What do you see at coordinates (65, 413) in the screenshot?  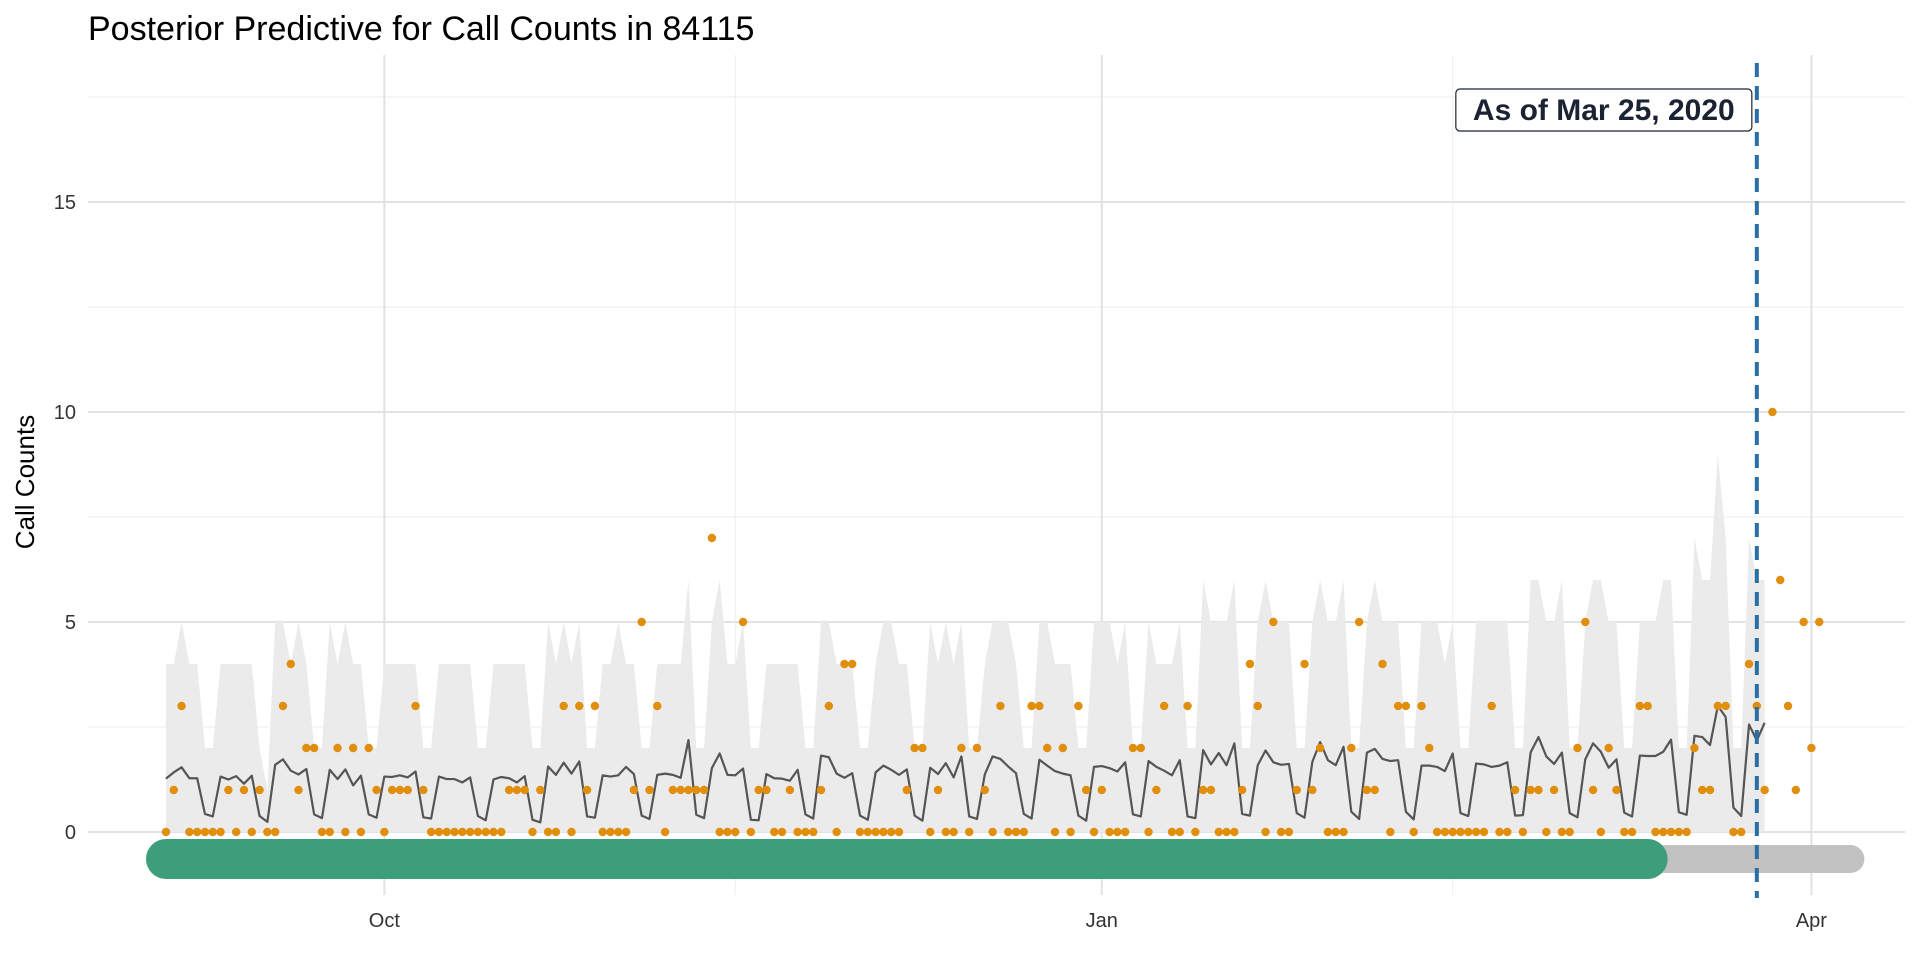 I see `y-tick-label: 10` at bounding box center [65, 413].